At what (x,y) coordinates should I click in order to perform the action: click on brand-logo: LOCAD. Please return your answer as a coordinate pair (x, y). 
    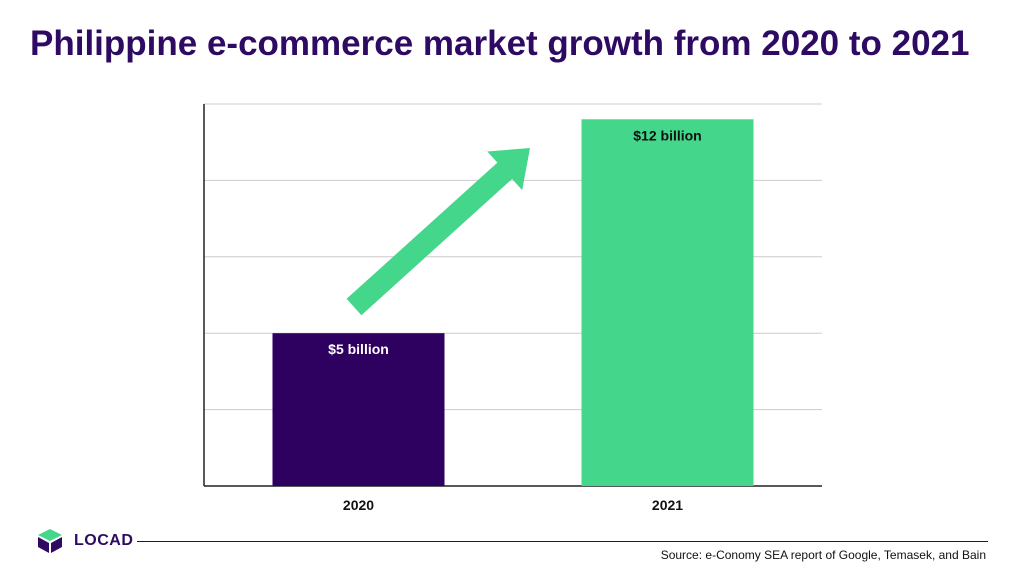
    Looking at the image, I should click on (84, 541).